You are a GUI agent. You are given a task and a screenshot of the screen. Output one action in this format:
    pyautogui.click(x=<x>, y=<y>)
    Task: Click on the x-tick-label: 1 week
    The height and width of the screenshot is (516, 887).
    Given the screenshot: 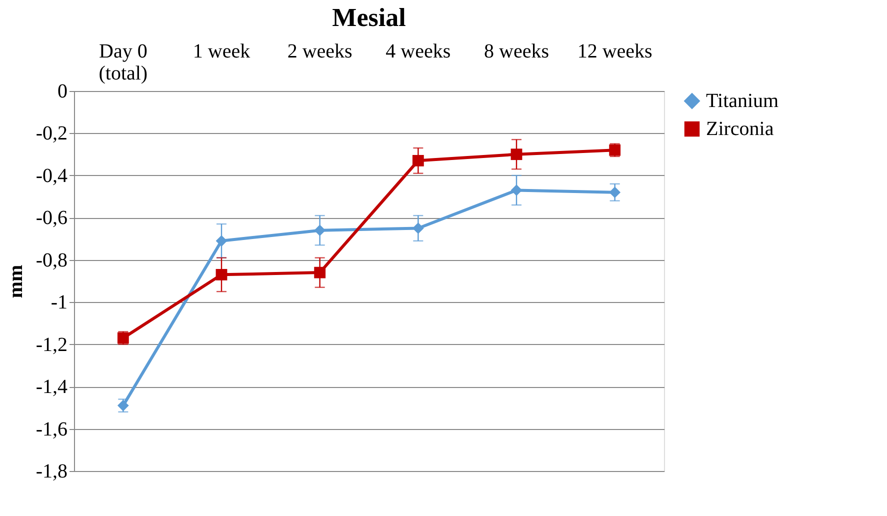 What is the action you would take?
    pyautogui.click(x=221, y=51)
    